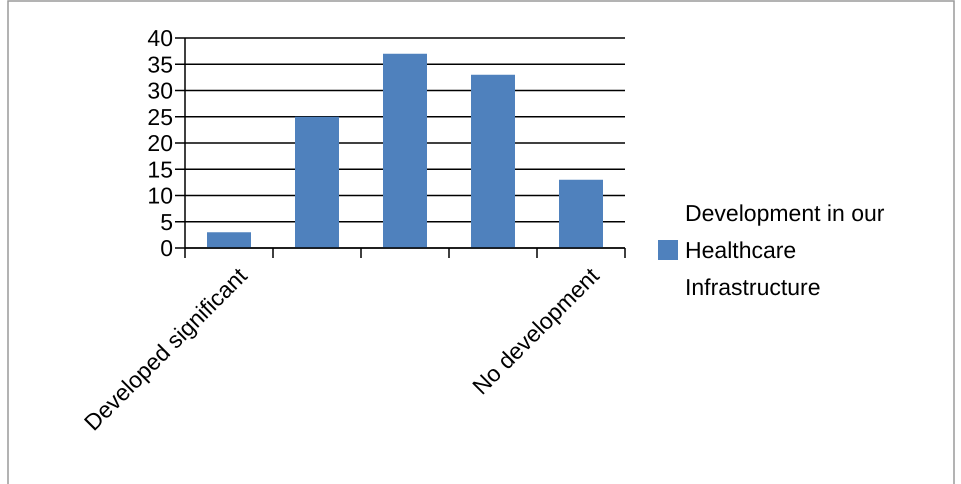 The height and width of the screenshot is (484, 961). I want to click on y-tick-label: 20, so click(160, 143).